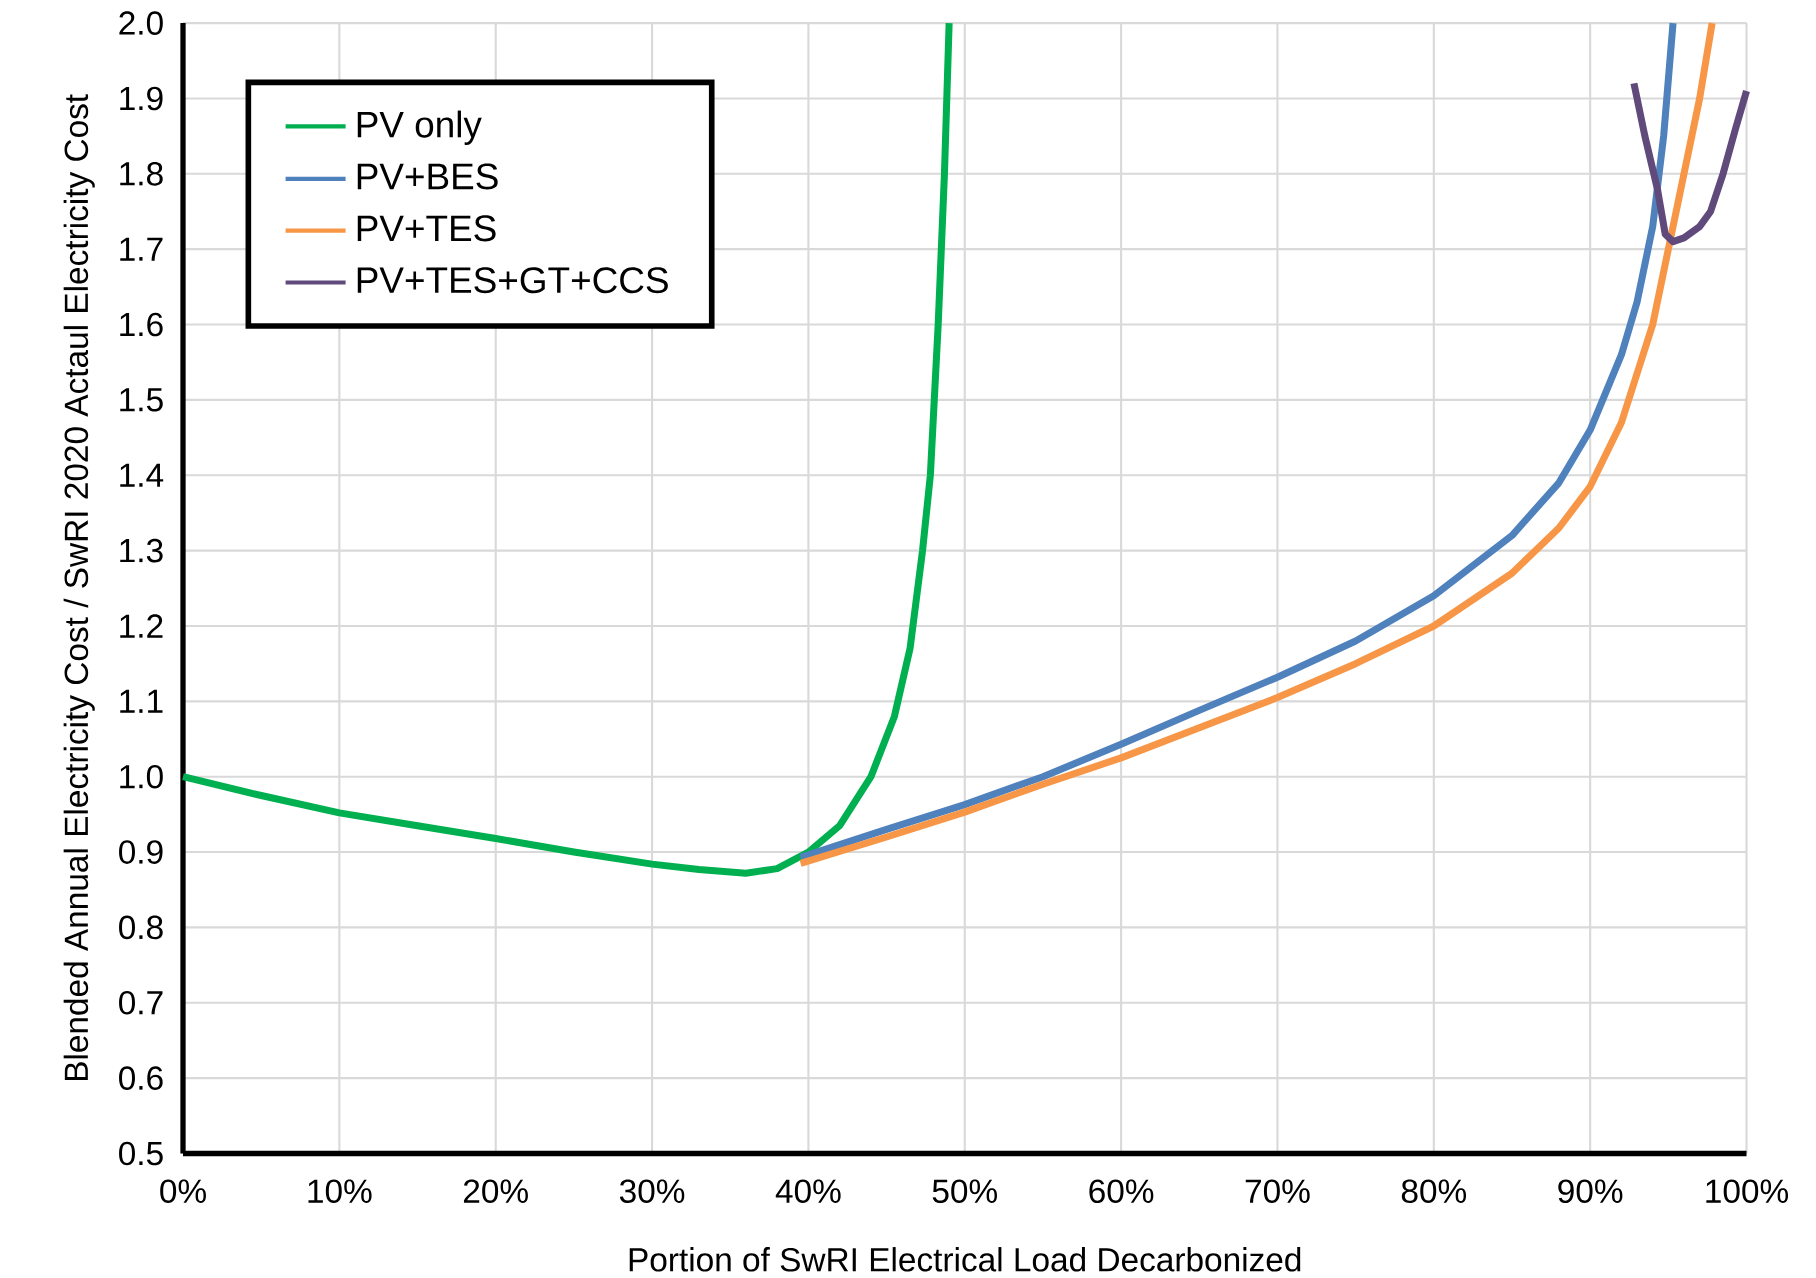 The image size is (1816, 1278). Describe the element at coordinates (1277, 1191) in the screenshot. I see `x-tick-label: 70%` at that location.